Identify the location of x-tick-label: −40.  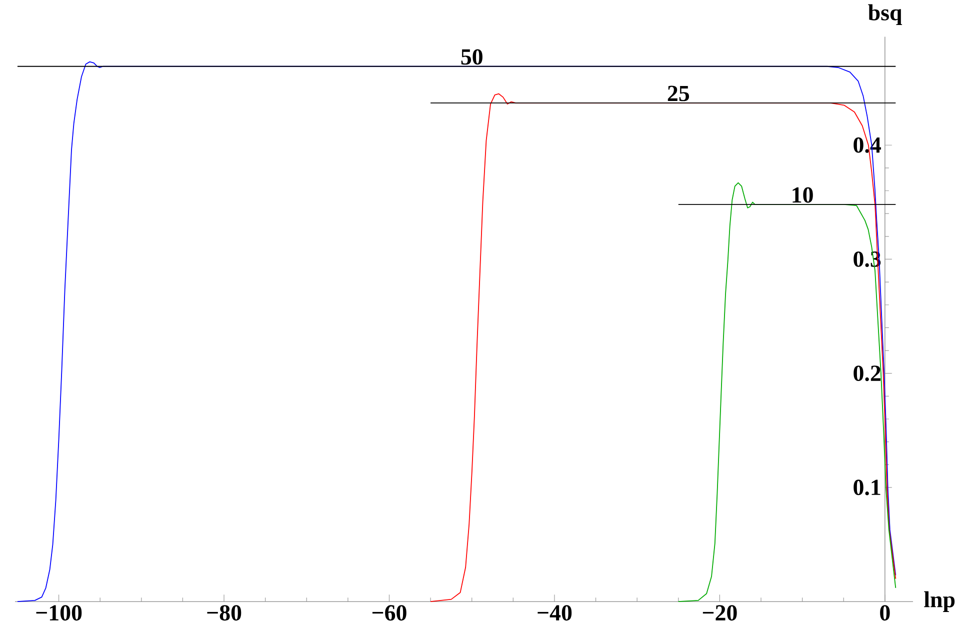
(555, 613).